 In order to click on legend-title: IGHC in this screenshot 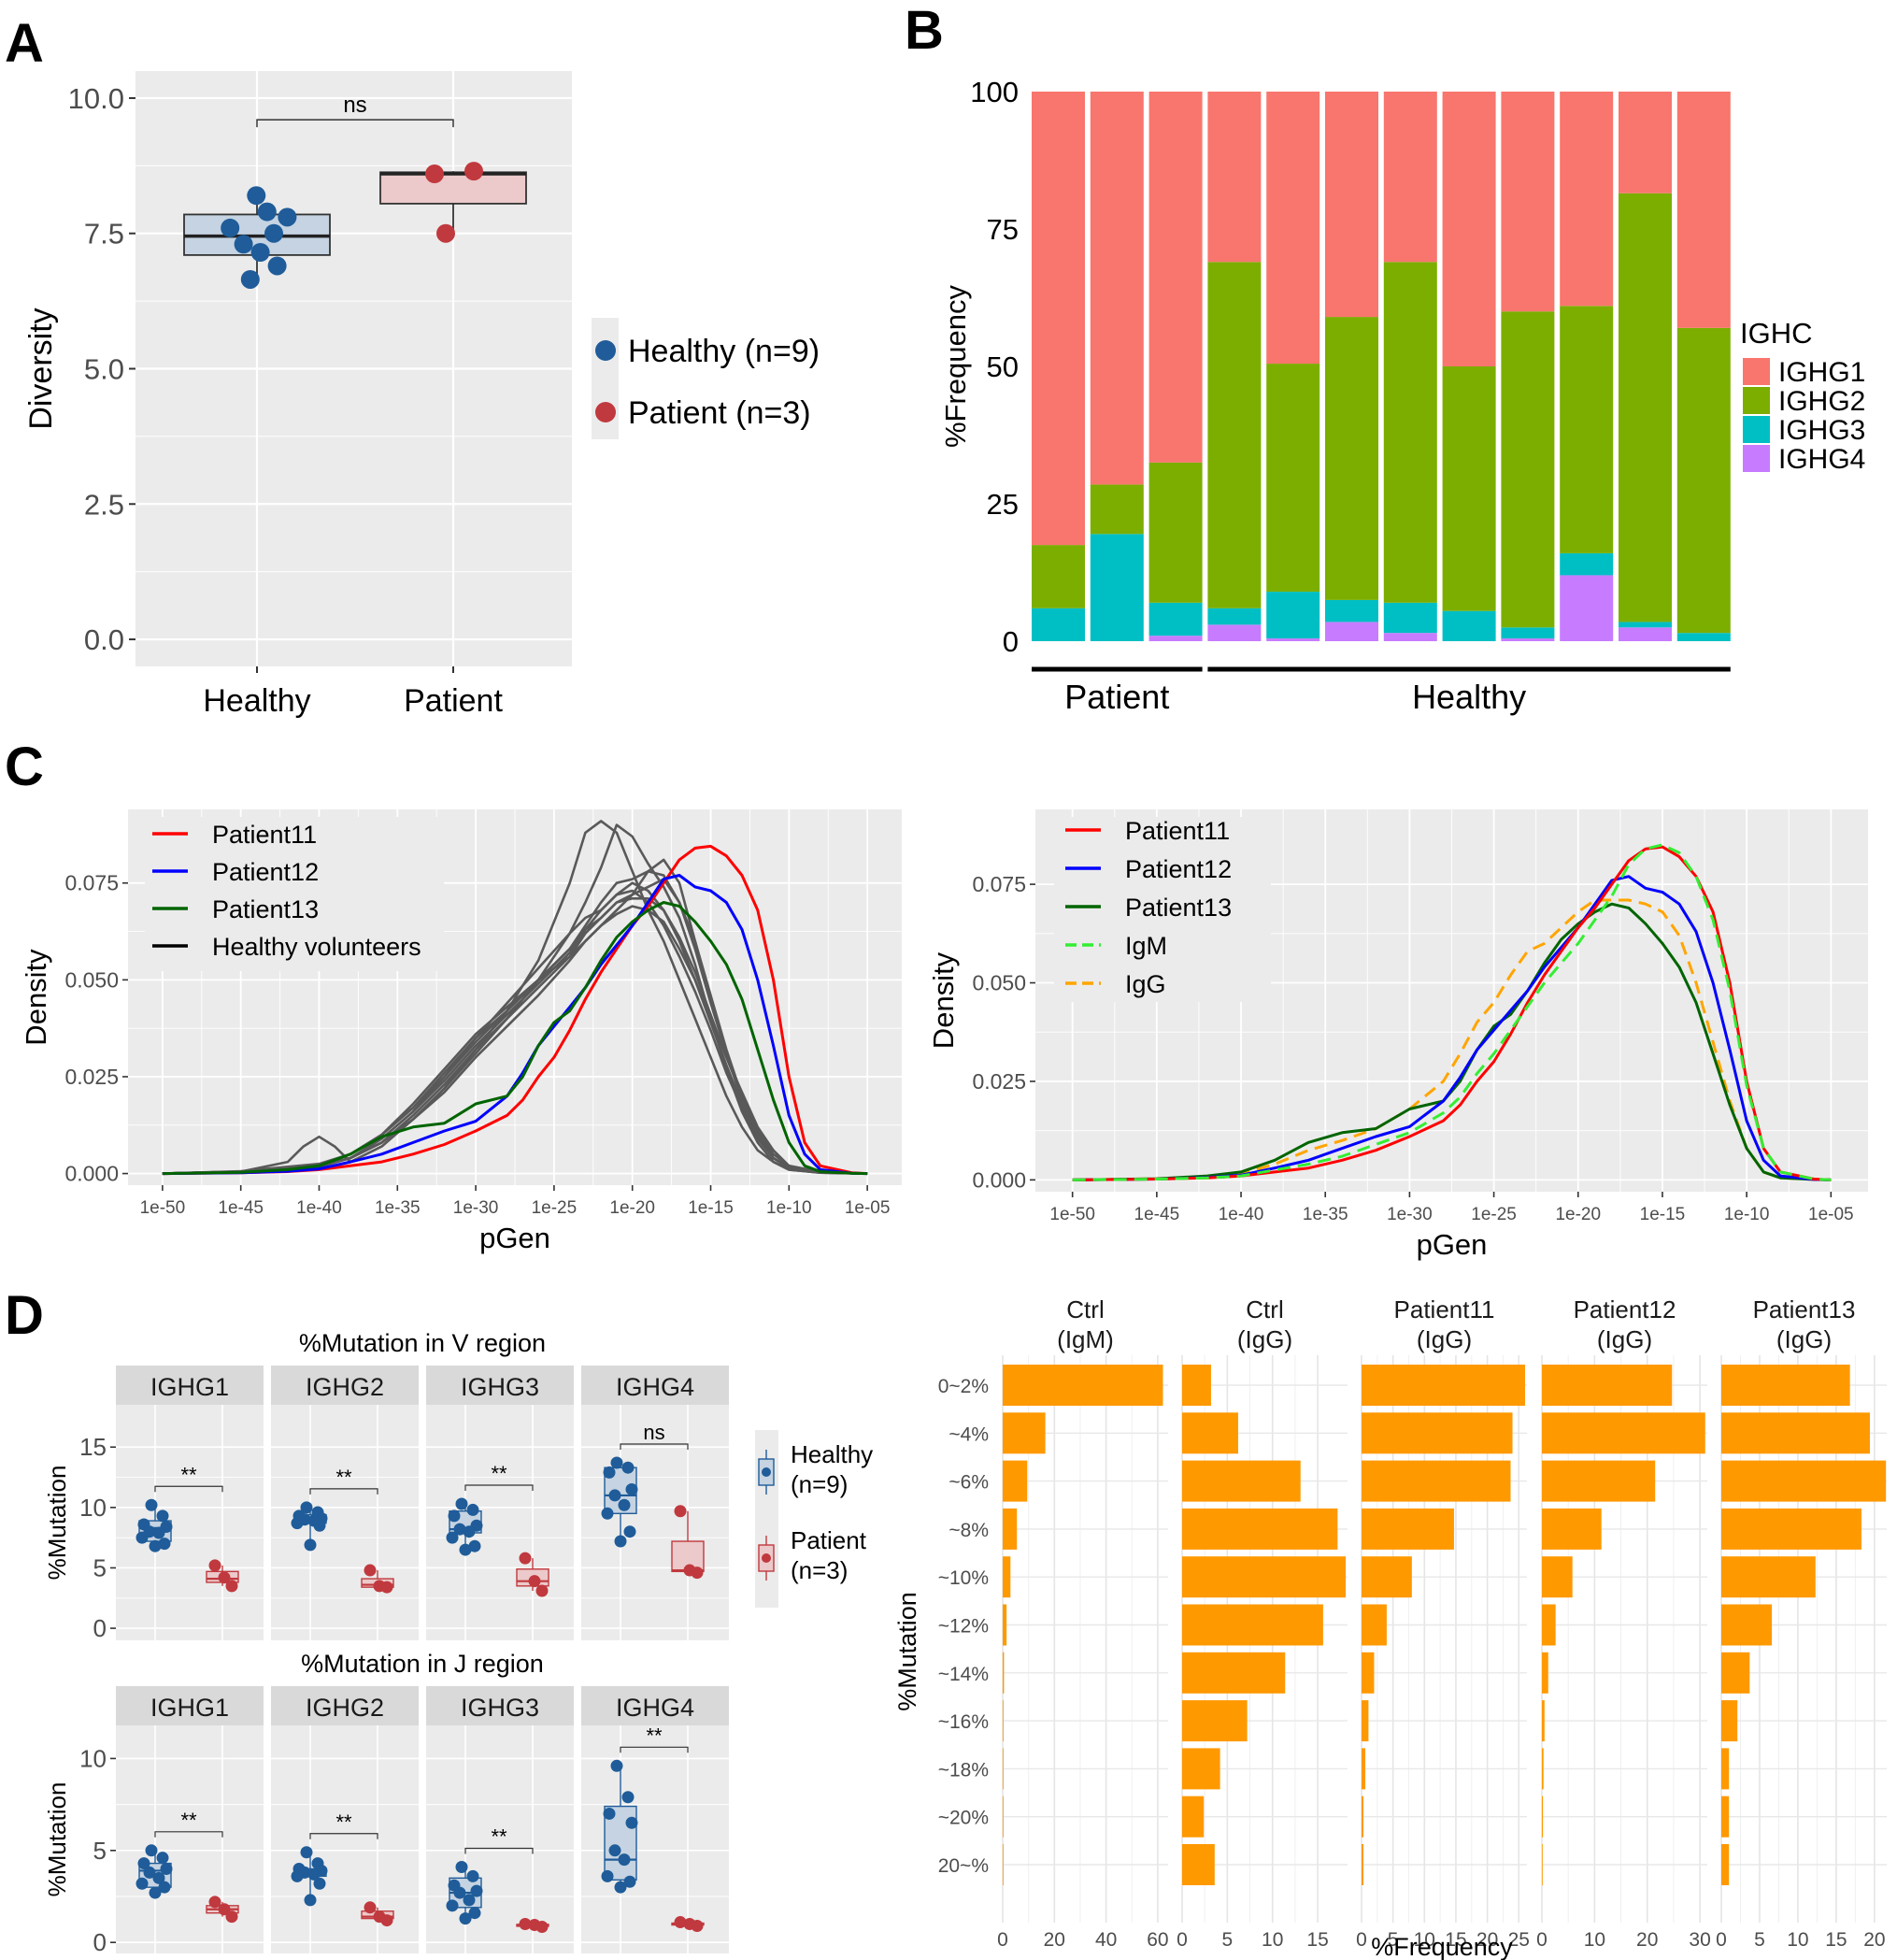, I will do `click(1776, 333)`.